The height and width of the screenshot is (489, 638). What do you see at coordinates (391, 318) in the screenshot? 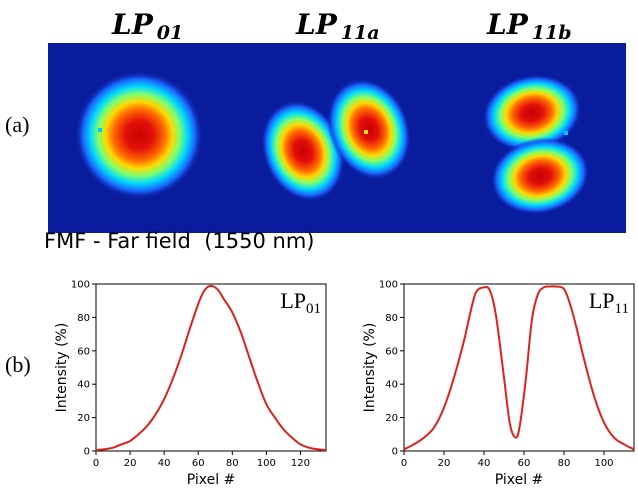
I see `y-tick-label: 80` at bounding box center [391, 318].